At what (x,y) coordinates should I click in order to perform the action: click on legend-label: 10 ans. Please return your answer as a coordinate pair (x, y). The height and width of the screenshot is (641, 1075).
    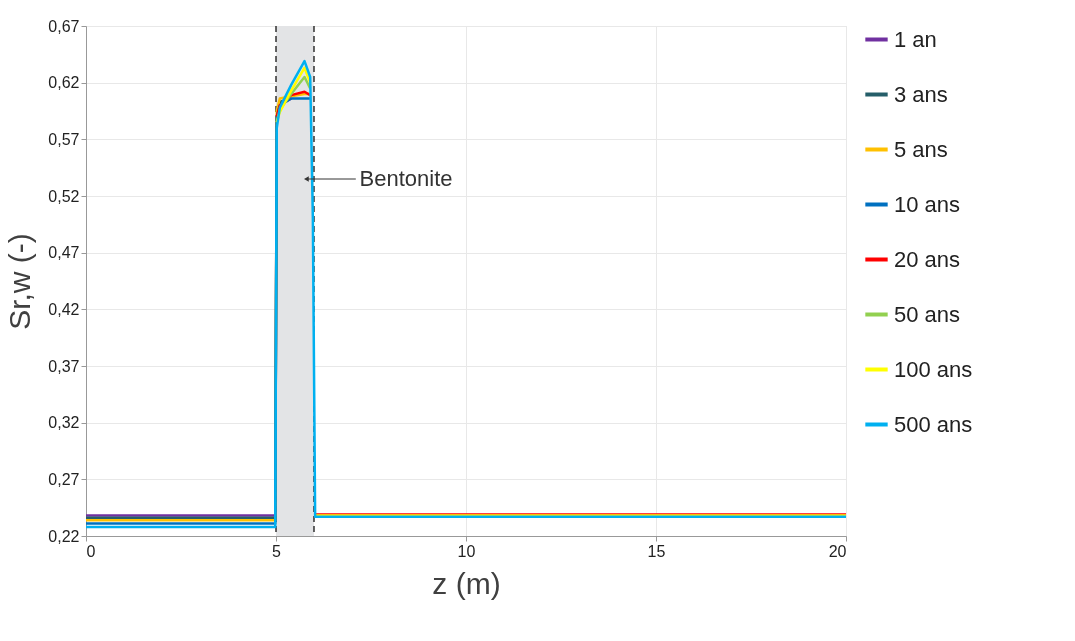
    Looking at the image, I should click on (927, 204).